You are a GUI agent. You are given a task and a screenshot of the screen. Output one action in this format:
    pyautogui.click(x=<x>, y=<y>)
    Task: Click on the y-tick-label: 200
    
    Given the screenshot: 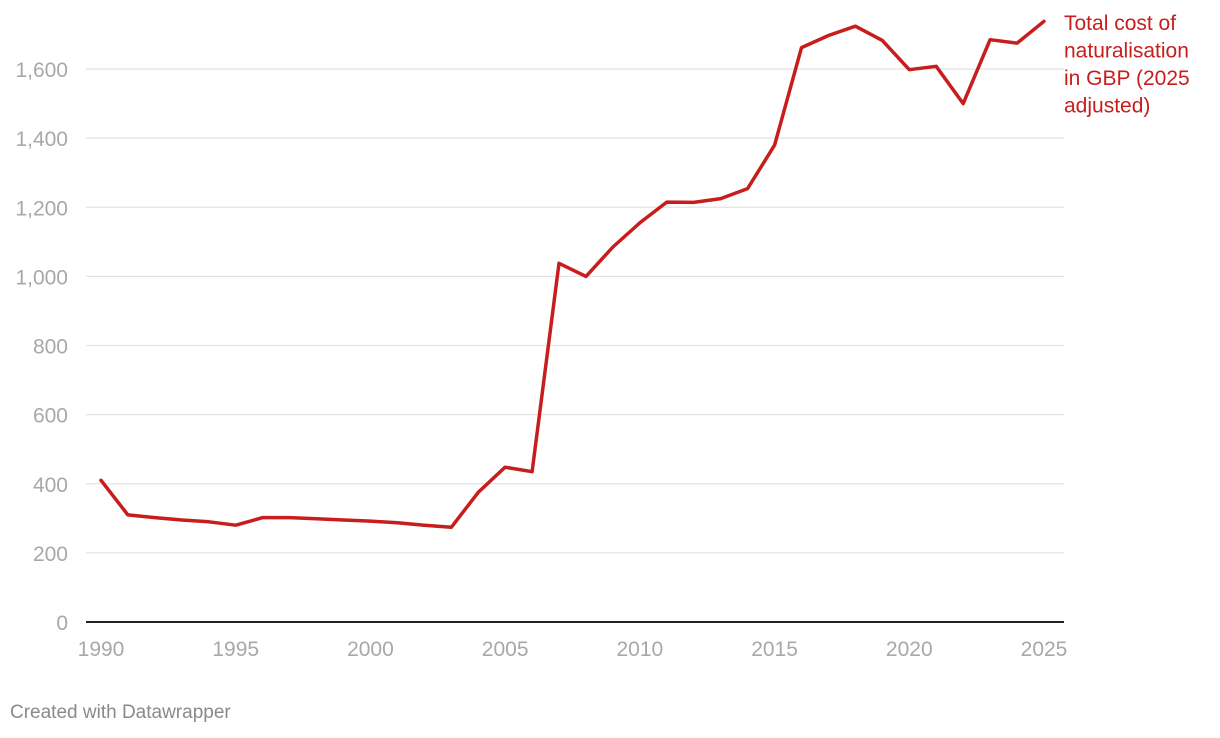 What is the action you would take?
    pyautogui.click(x=50, y=554)
    